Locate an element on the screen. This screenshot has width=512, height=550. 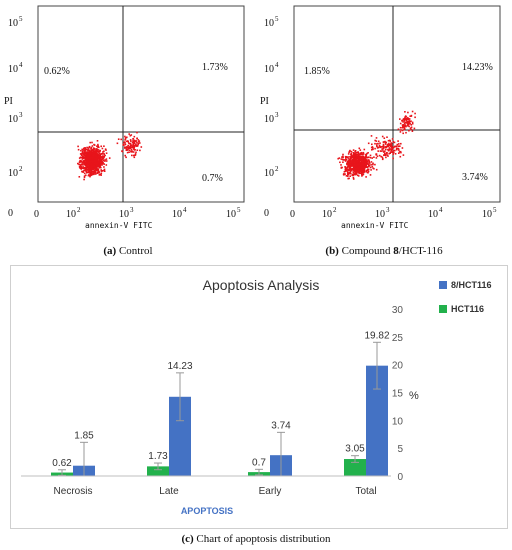
legend-swatch is located at coordinates (443, 309).